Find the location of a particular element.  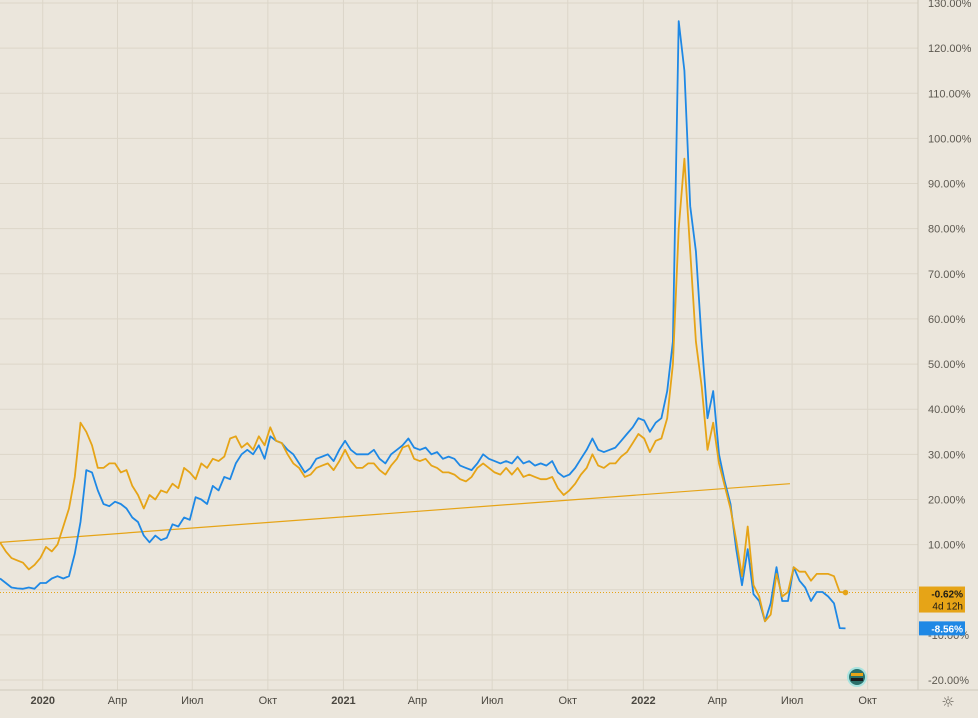

series-end-dot is located at coordinates (845, 592).